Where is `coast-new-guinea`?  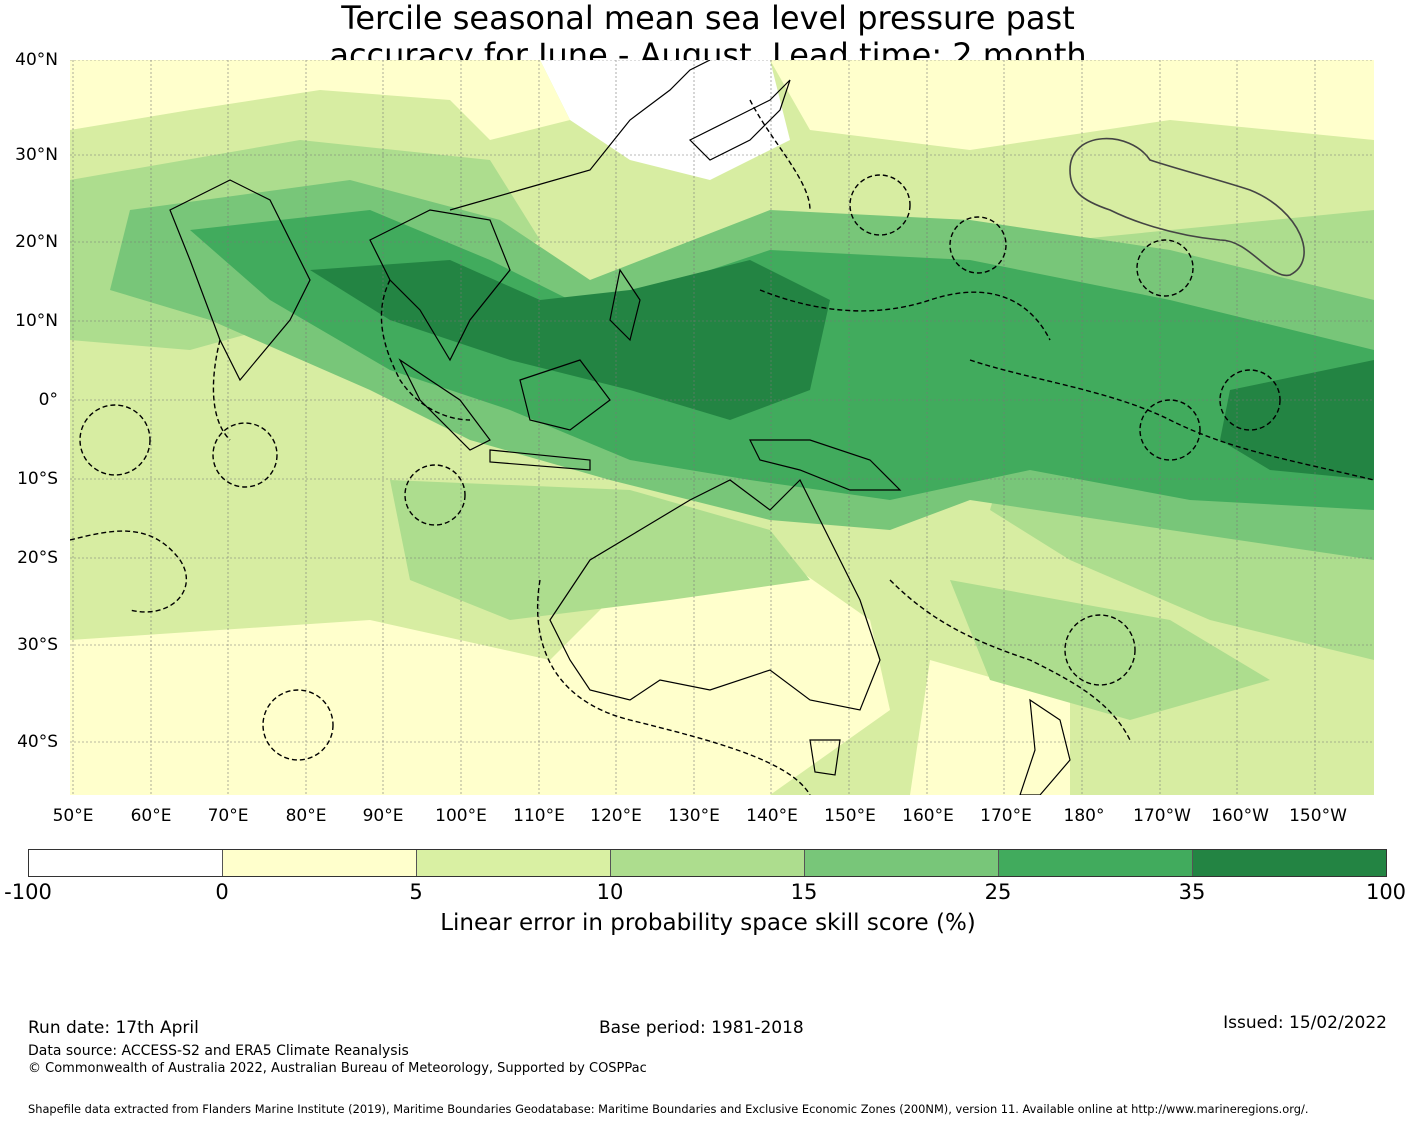
coast-new-guinea is located at coordinates (825, 465).